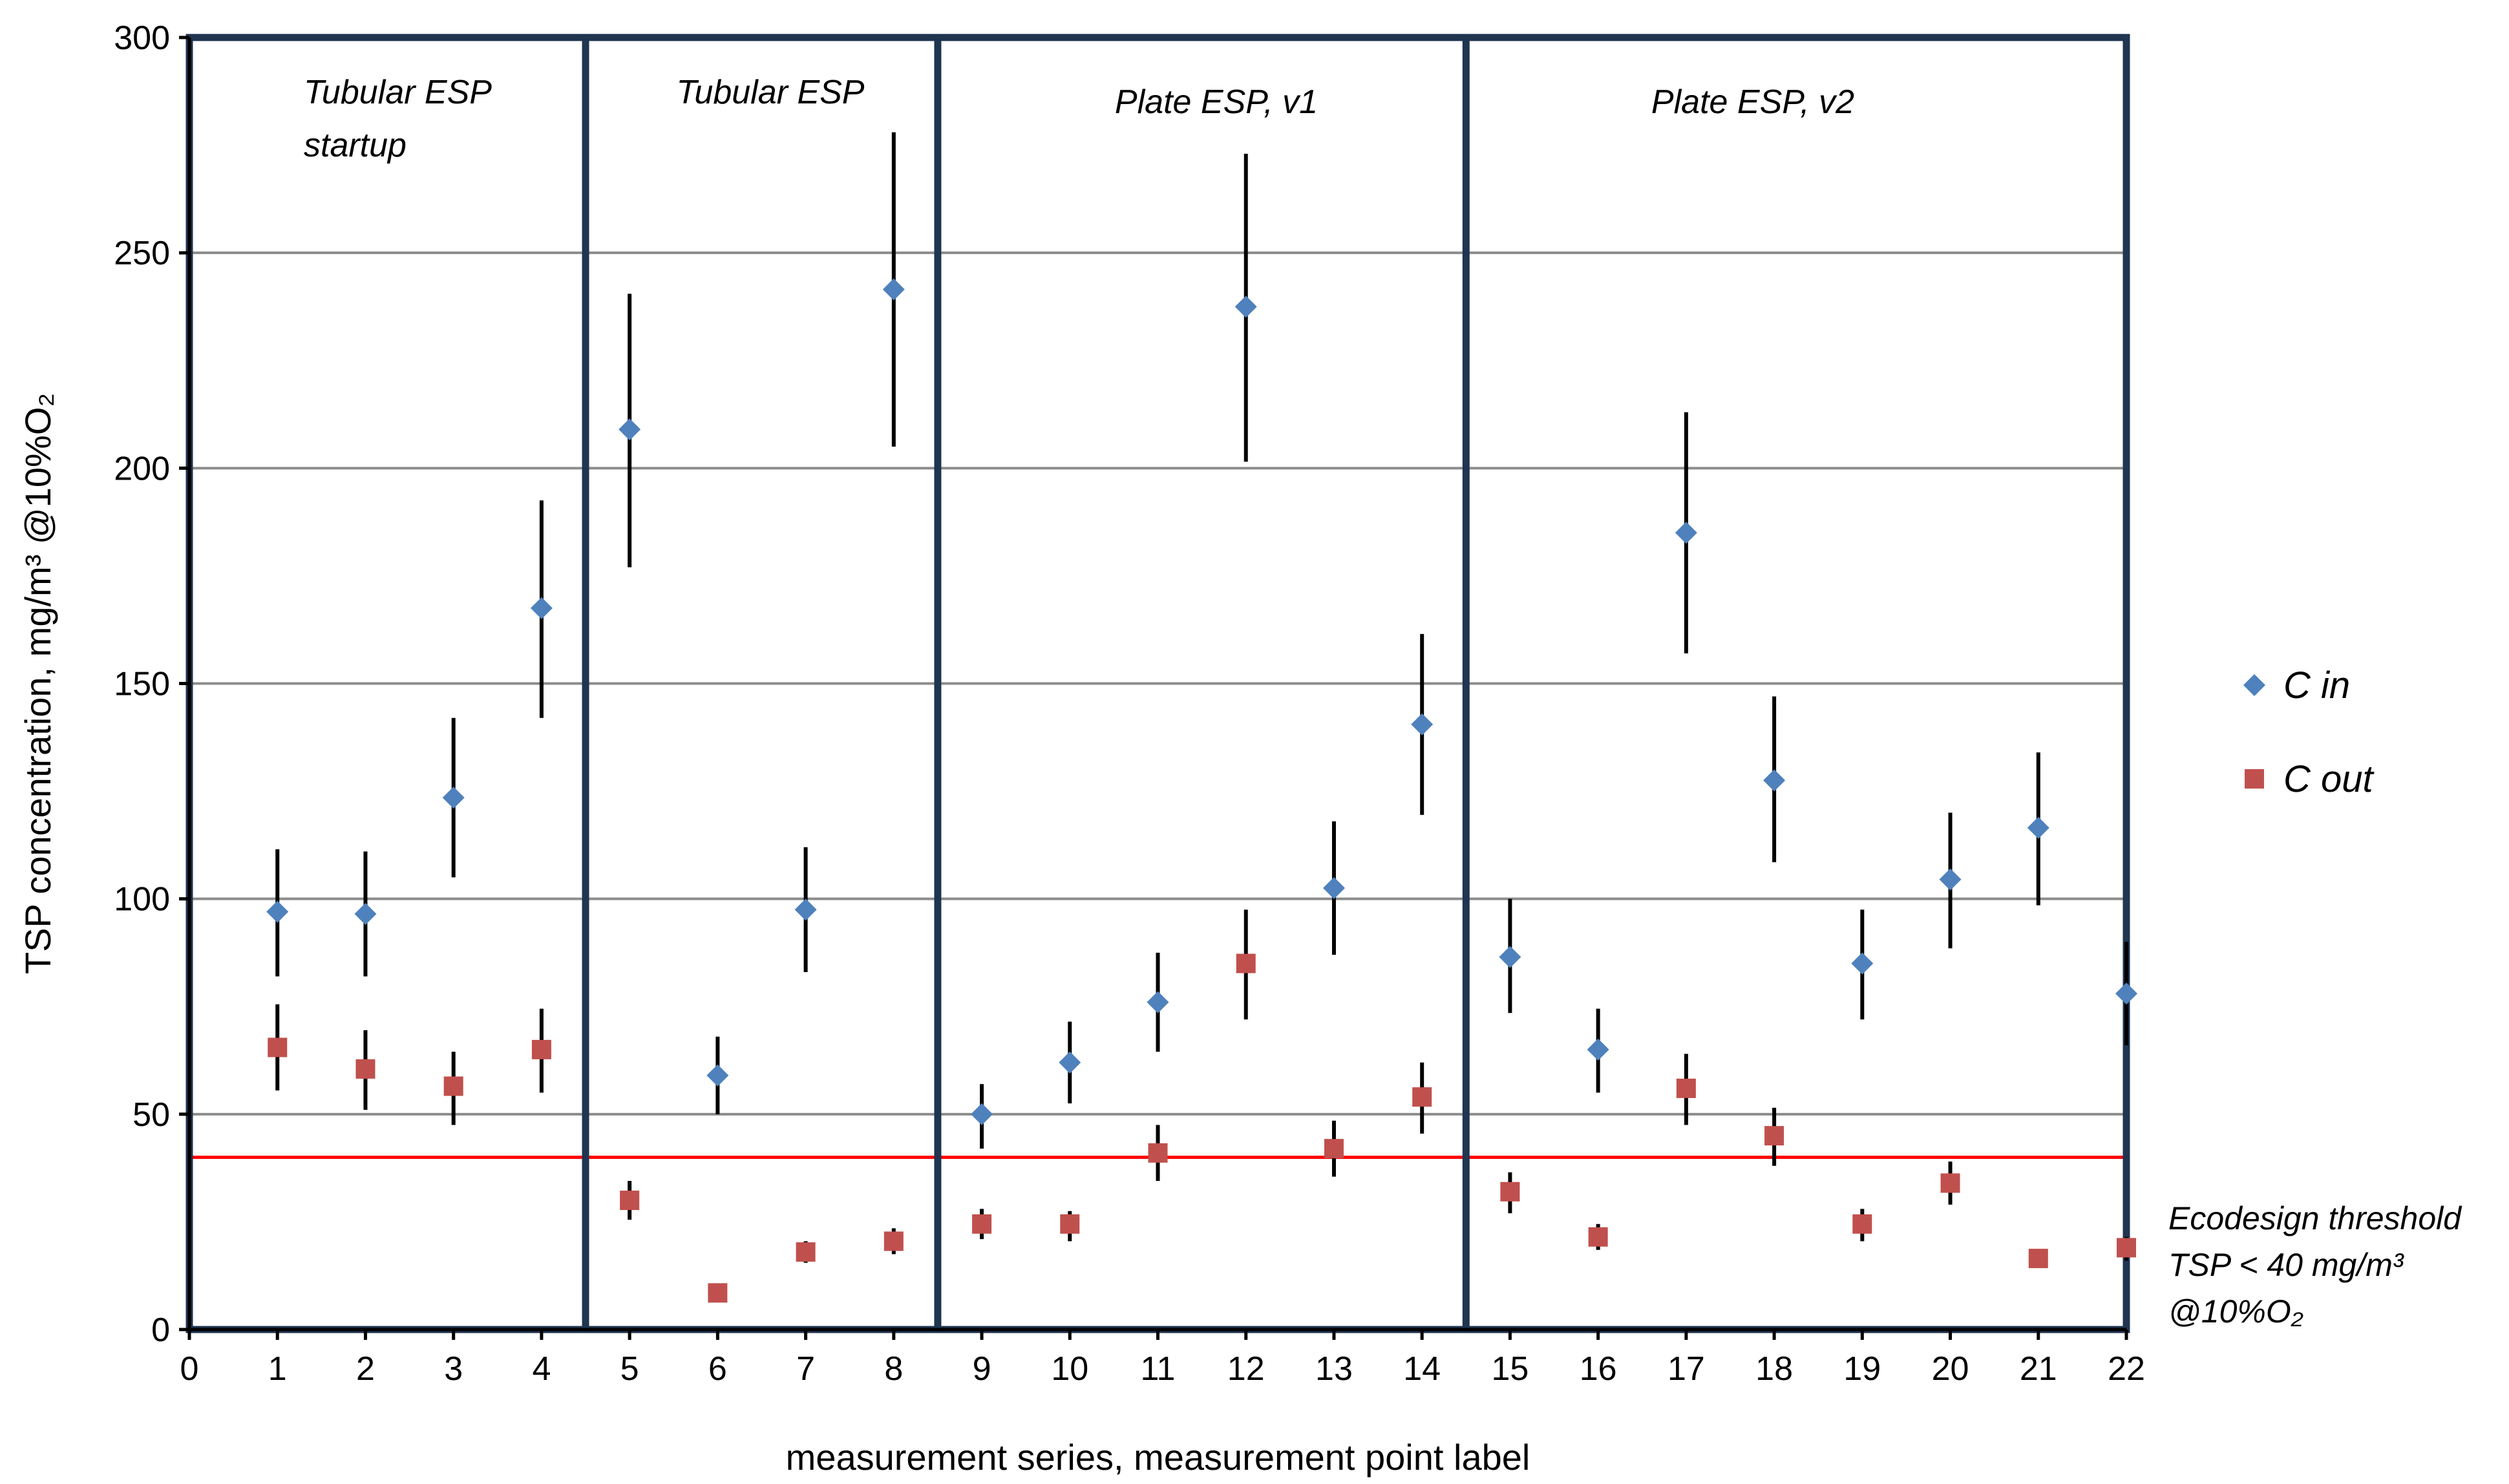 The image size is (2509, 1484). What do you see at coordinates (1158, 1369) in the screenshot?
I see `x-tick-label-11: 11` at bounding box center [1158, 1369].